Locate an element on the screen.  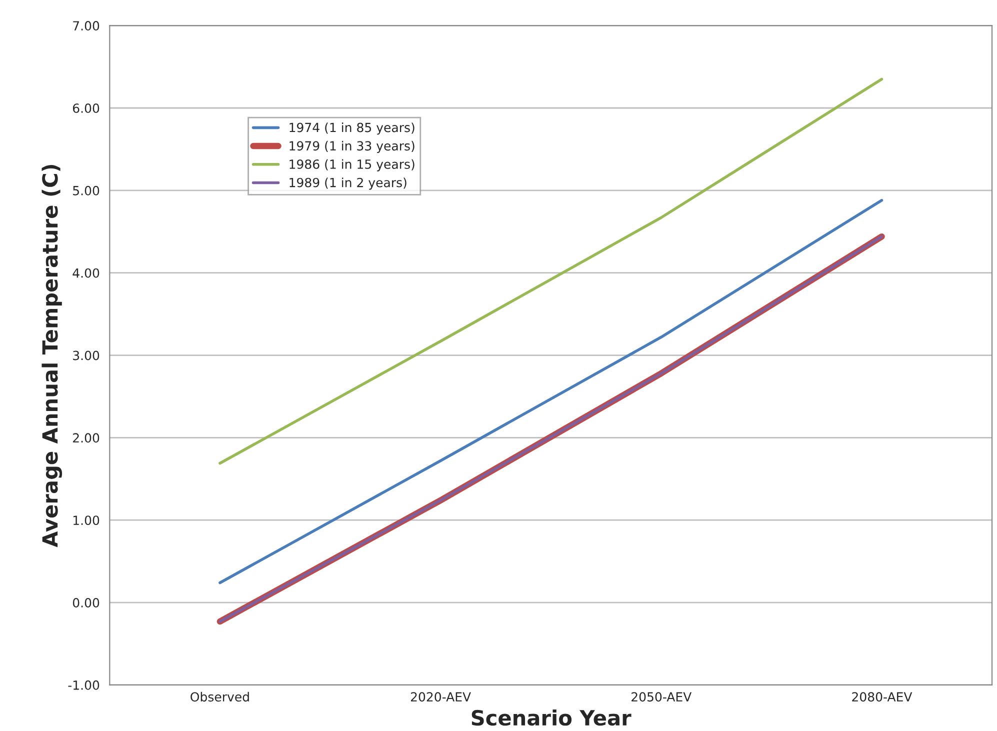
y-tick-label: 0.00 is located at coordinates (86, 603).